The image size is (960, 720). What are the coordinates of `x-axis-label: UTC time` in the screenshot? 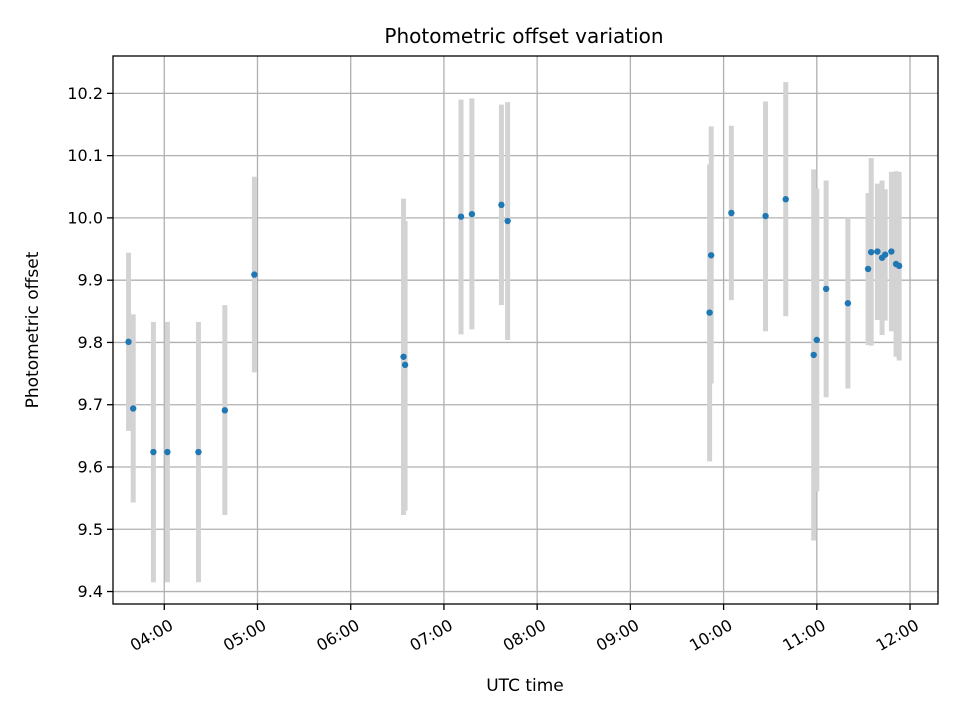 It's located at (525, 686).